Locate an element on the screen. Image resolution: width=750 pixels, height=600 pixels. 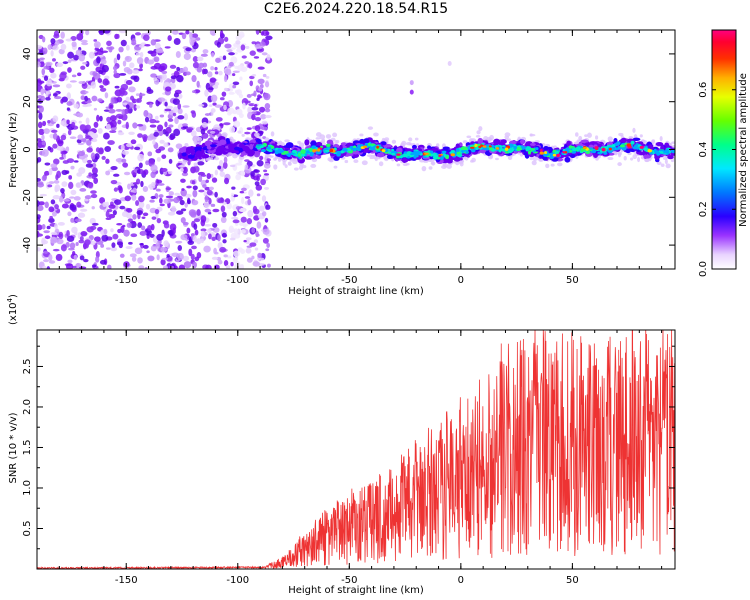
spectrogram-ylabel: Frequency (Hz) is located at coordinates (13, 150).